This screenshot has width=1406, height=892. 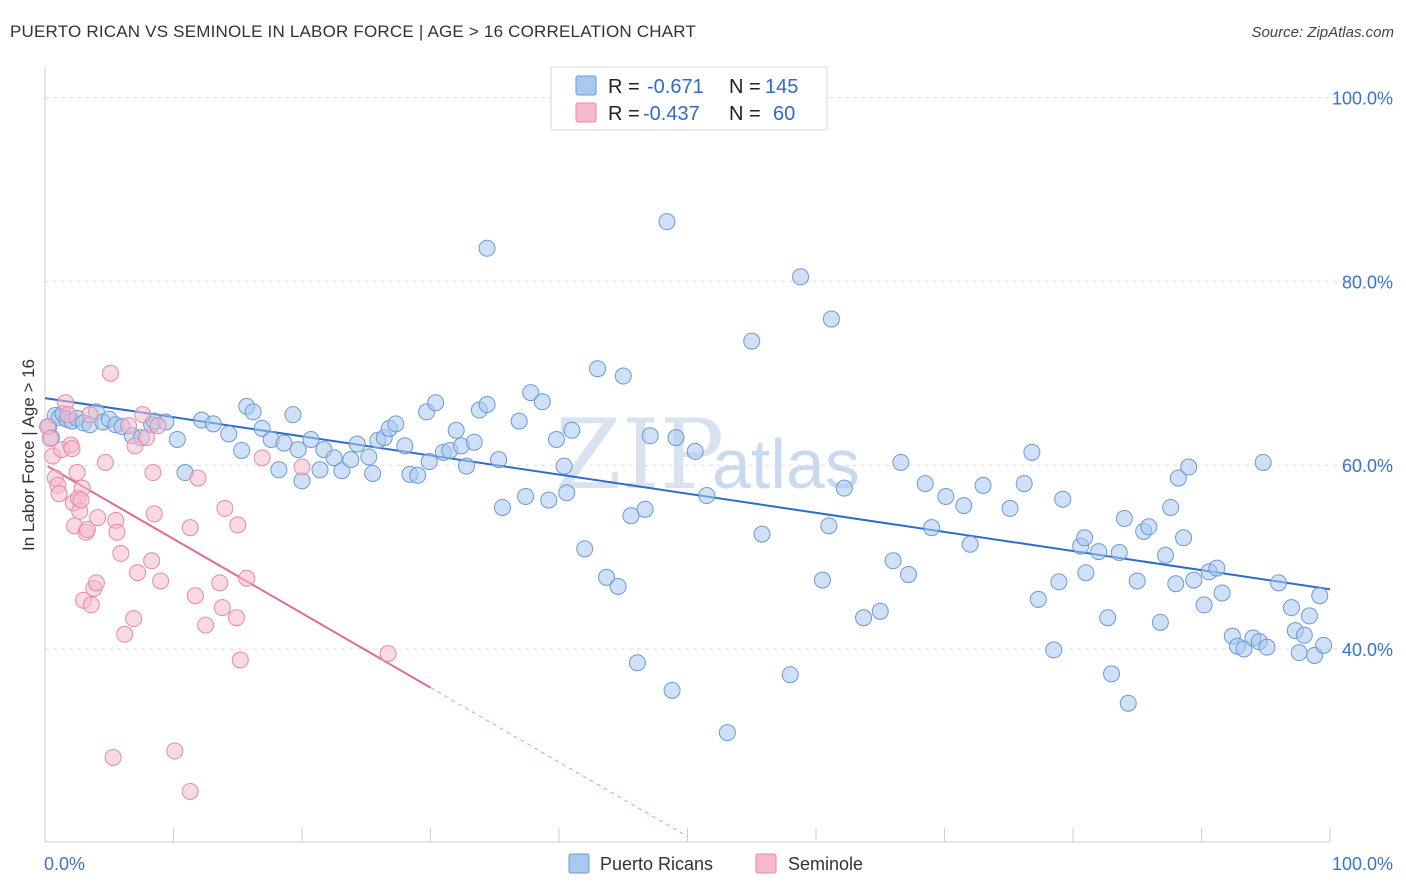 What do you see at coordinates (1367, 282) in the screenshot?
I see `y-tick-label: 80.0%` at bounding box center [1367, 282].